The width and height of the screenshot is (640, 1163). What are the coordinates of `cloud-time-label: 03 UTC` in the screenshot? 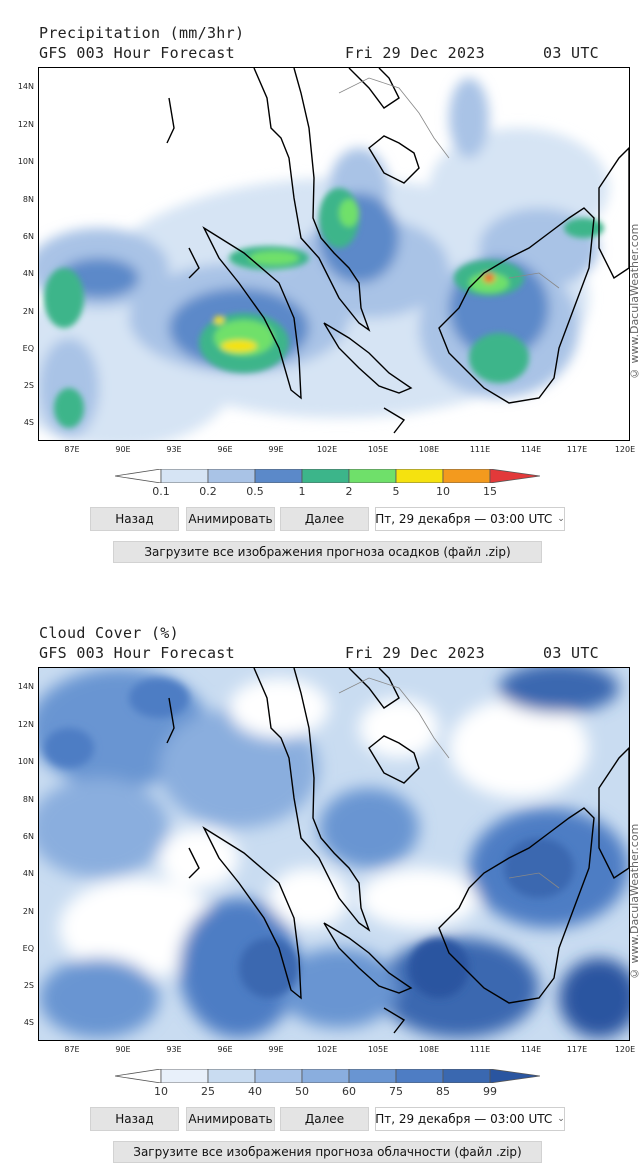 It's located at (571, 653).